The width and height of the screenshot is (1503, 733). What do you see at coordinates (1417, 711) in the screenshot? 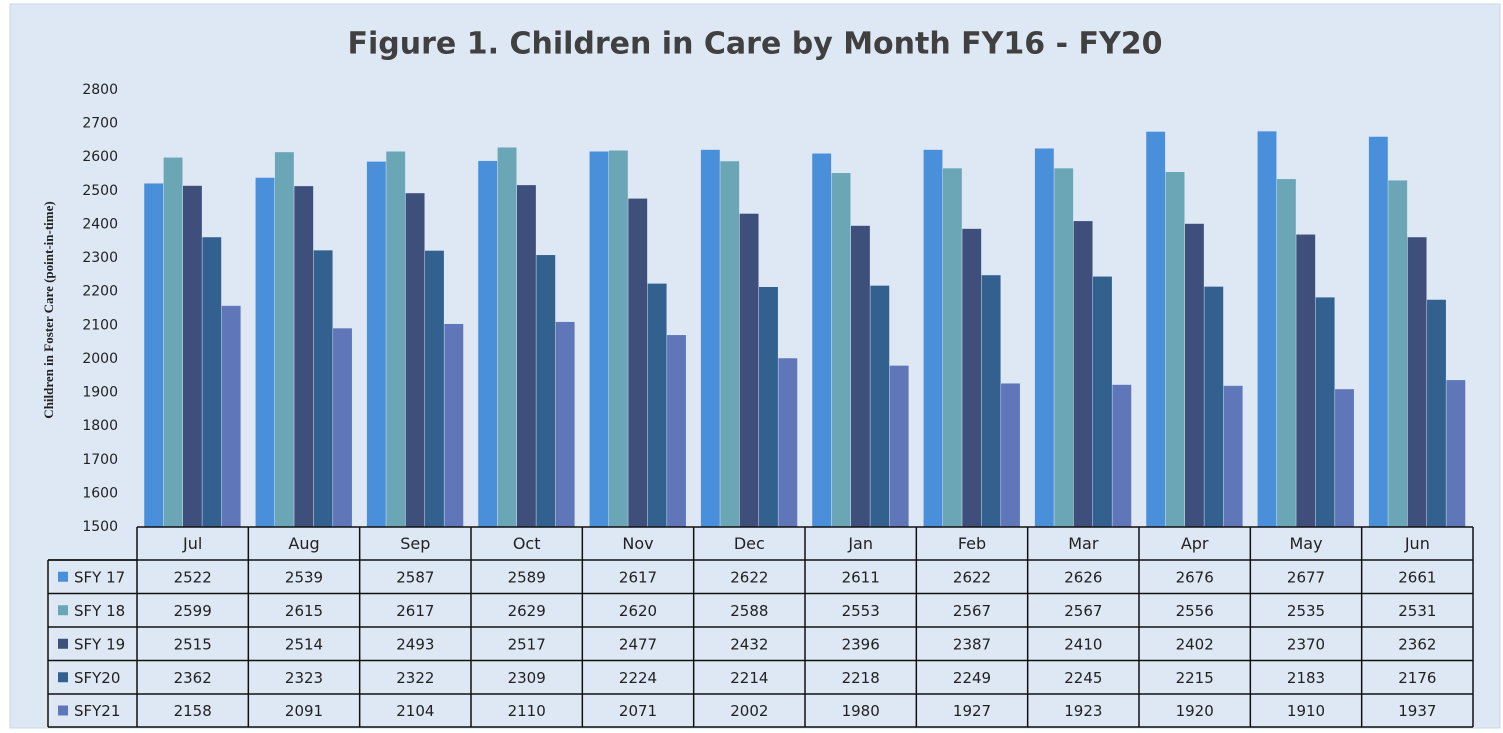
I see `data-label: 1937` at bounding box center [1417, 711].